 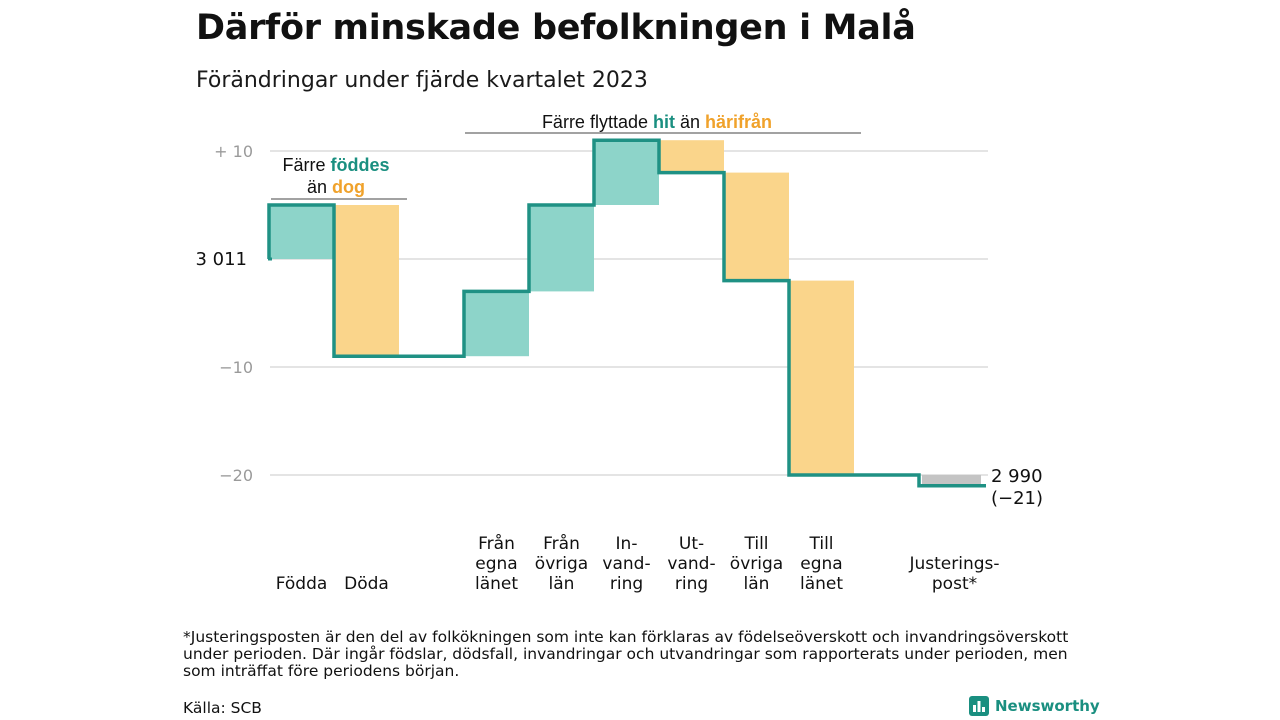 What do you see at coordinates (1047, 706) in the screenshot?
I see `brand-name: Newsworthy` at bounding box center [1047, 706].